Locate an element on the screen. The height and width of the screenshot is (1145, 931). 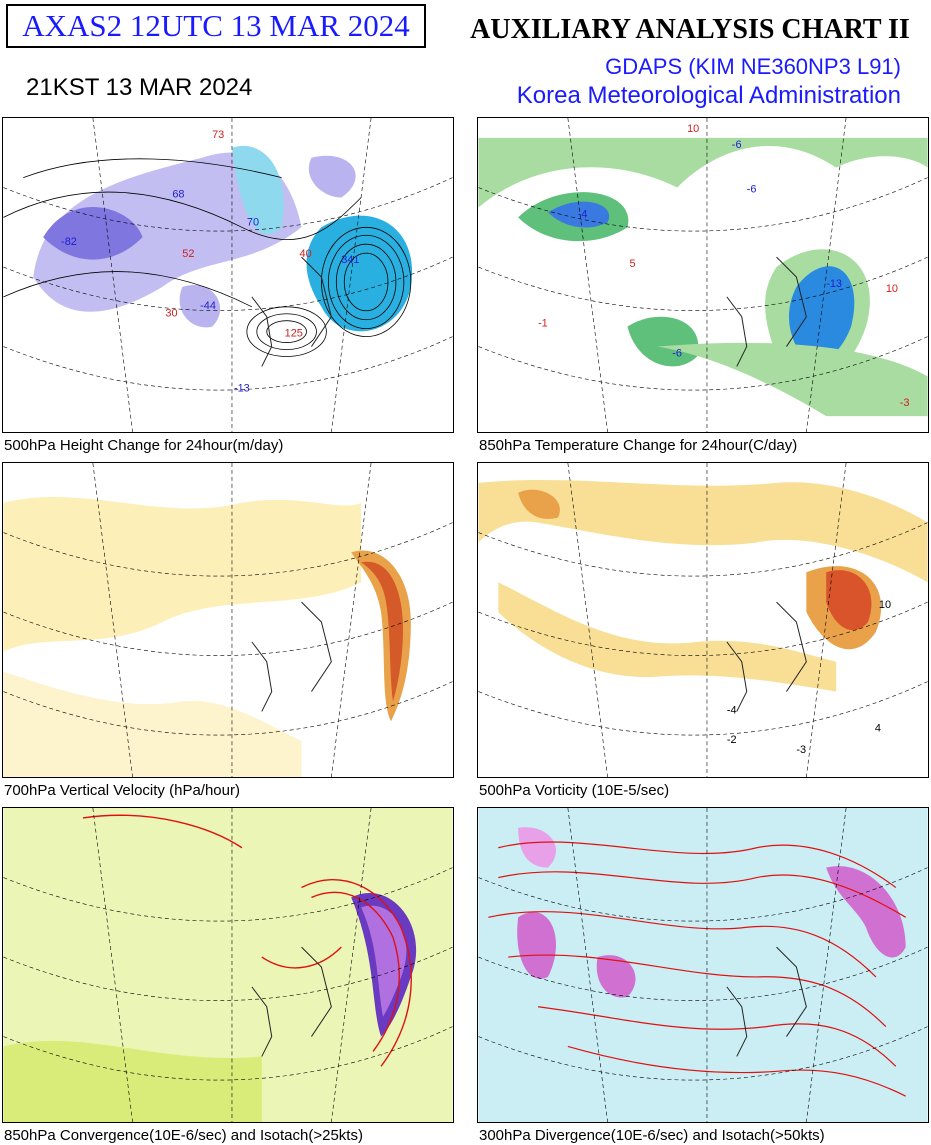
map-panel-vorticity: -4 -3 10 -2 4 is located at coordinates (703, 620).